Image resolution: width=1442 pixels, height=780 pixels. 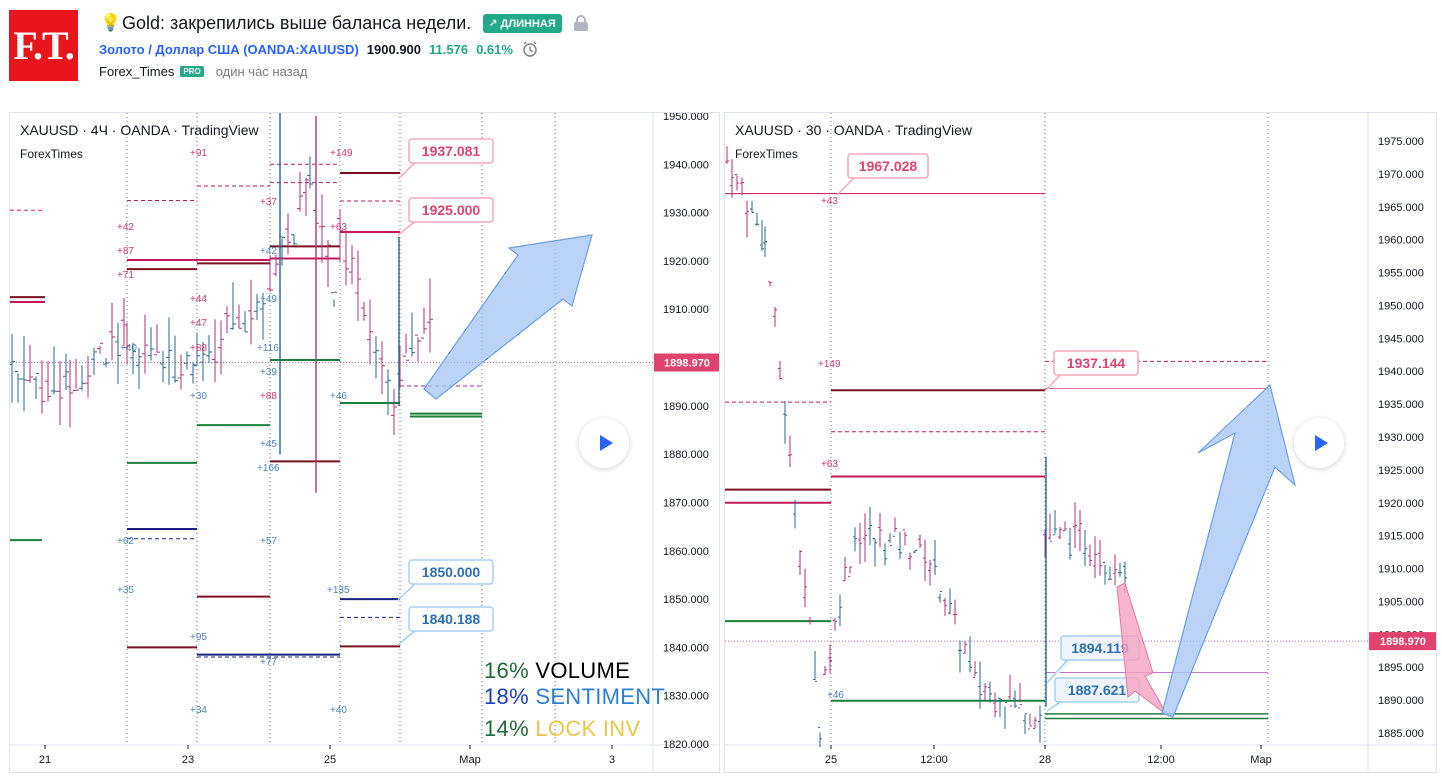 What do you see at coordinates (268, 444) in the screenshot?
I see `level-tag-label: +45` at bounding box center [268, 444].